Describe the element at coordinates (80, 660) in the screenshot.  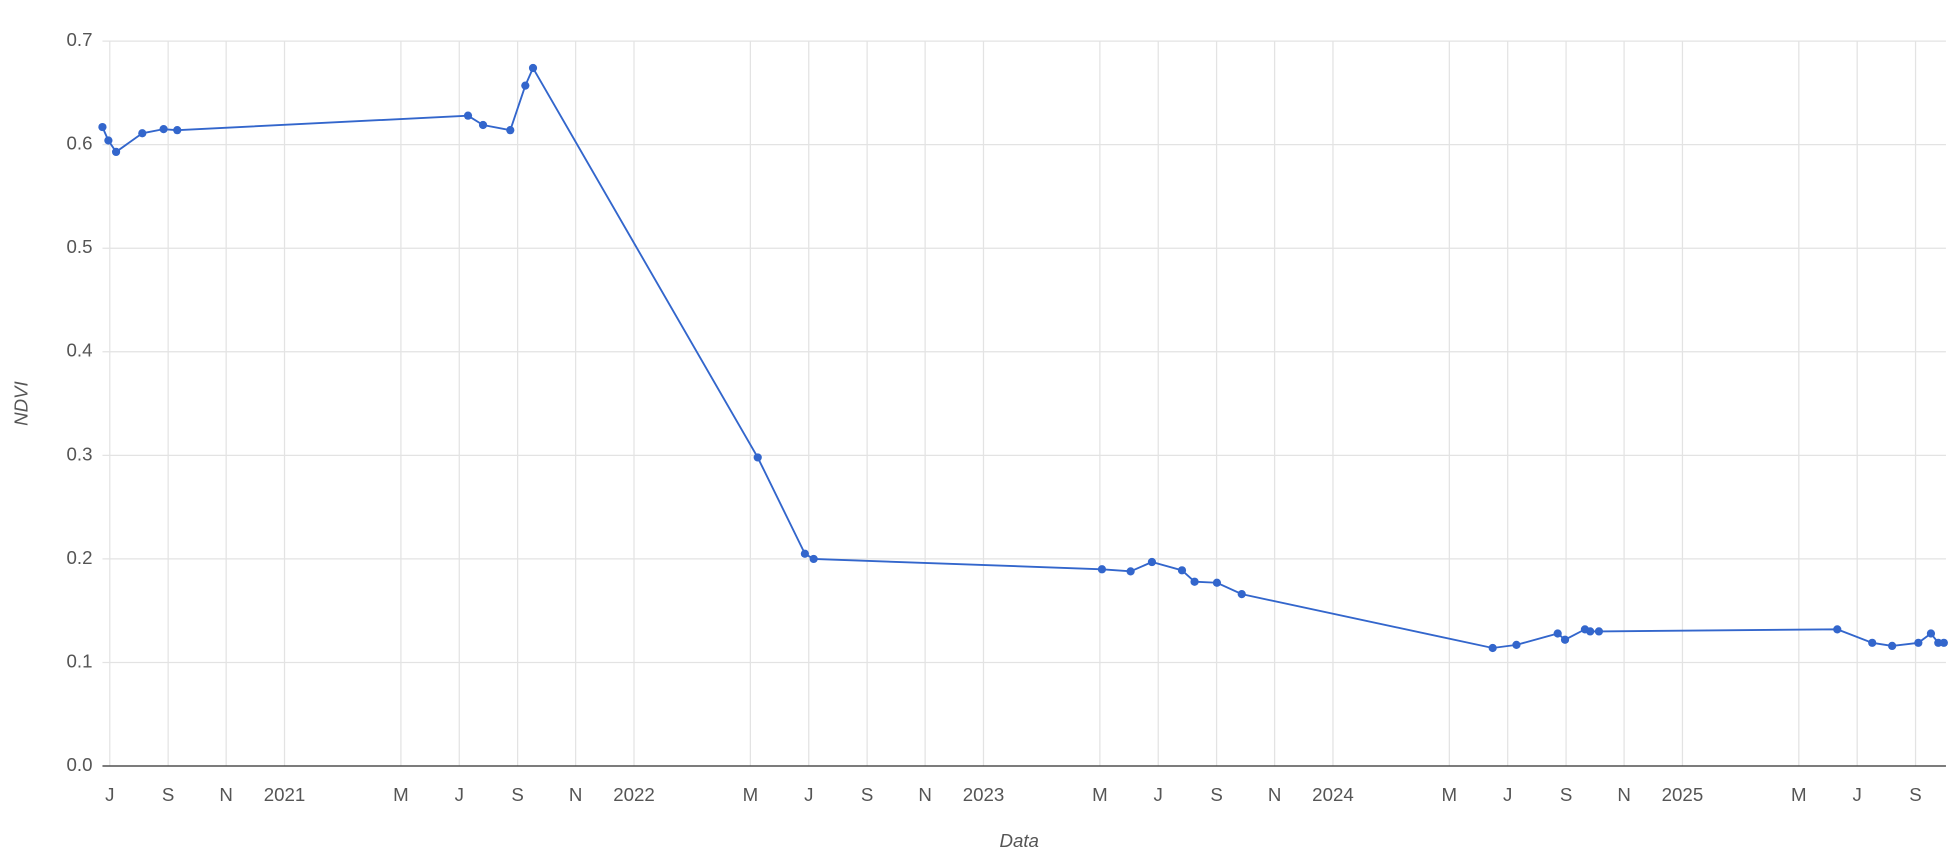
I see `y-tick-label: 0.1` at that location.